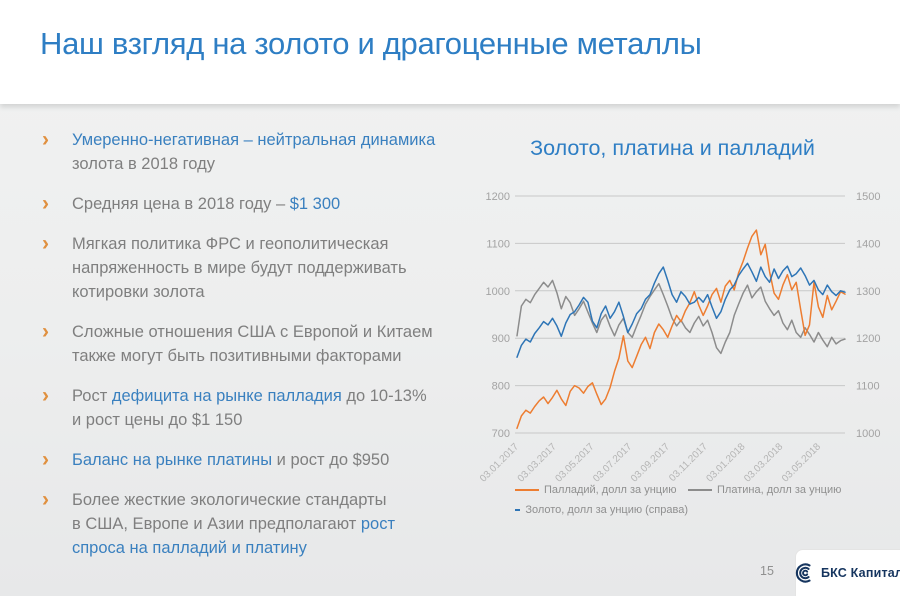 The height and width of the screenshot is (596, 900). I want to click on legend-label-gold: Золото, долл за унцию (справа), so click(606, 510).